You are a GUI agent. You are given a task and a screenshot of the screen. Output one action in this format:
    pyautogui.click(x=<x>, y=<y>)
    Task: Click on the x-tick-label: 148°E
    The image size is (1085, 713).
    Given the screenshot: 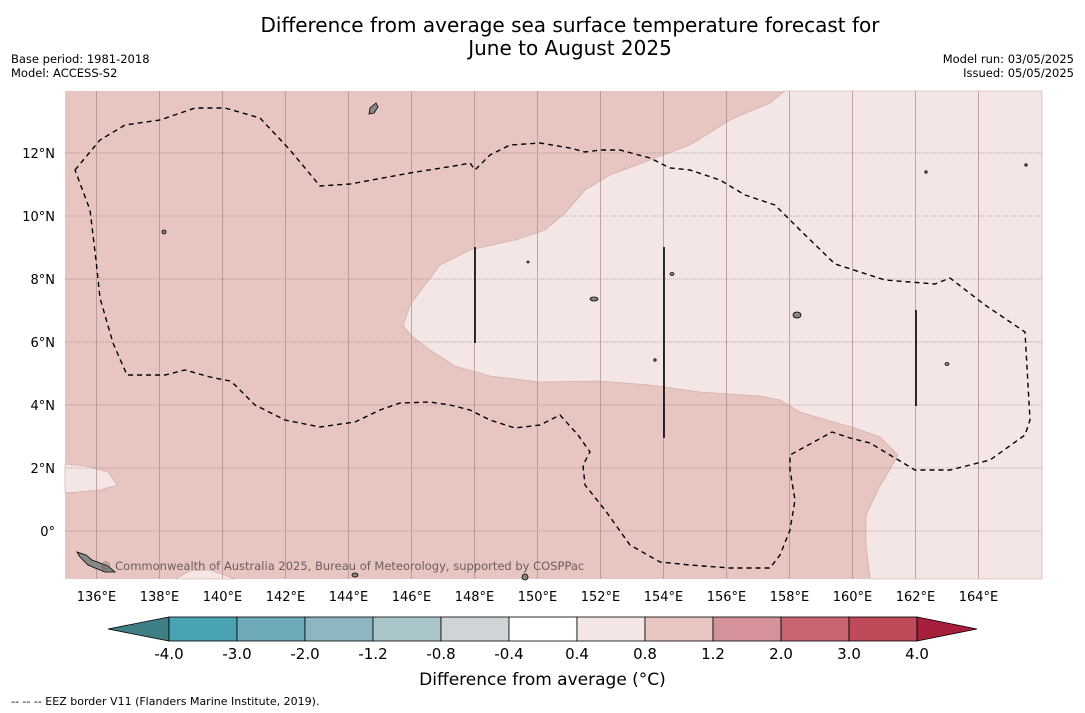 What is the action you would take?
    pyautogui.click(x=475, y=597)
    